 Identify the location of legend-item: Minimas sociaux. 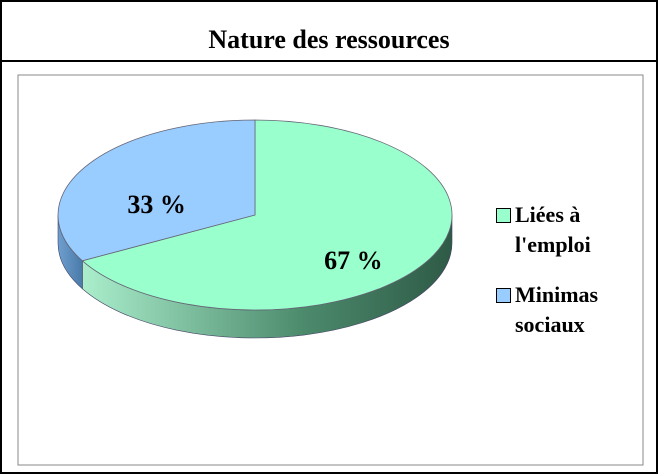
(556, 310).